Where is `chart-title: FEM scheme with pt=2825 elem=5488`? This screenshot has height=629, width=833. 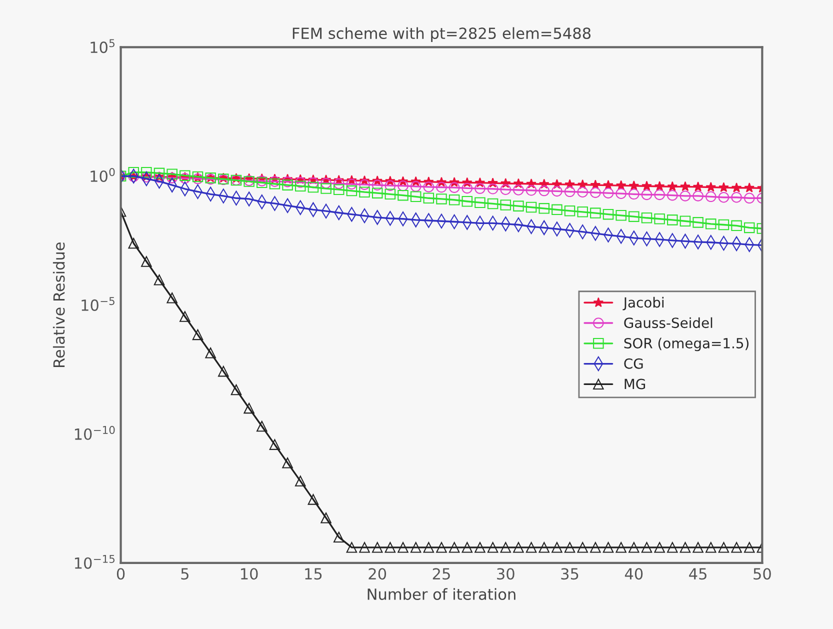 chart-title: FEM scheme with pt=2825 elem=5488 is located at coordinates (441, 34).